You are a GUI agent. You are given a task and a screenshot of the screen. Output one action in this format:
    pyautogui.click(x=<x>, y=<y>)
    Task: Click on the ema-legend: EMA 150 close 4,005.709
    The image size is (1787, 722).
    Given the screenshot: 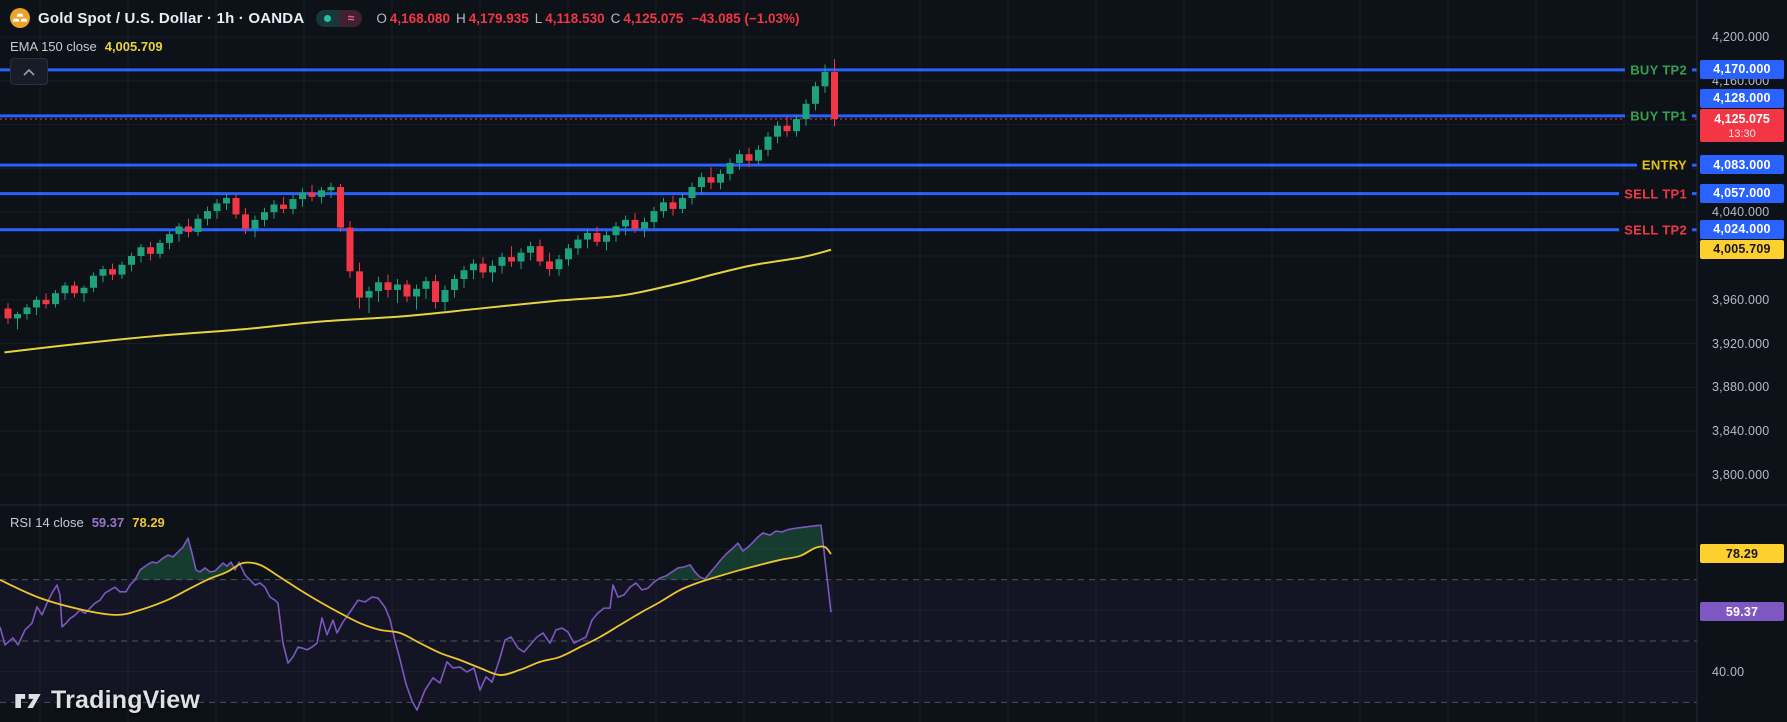 What is the action you would take?
    pyautogui.click(x=86, y=46)
    